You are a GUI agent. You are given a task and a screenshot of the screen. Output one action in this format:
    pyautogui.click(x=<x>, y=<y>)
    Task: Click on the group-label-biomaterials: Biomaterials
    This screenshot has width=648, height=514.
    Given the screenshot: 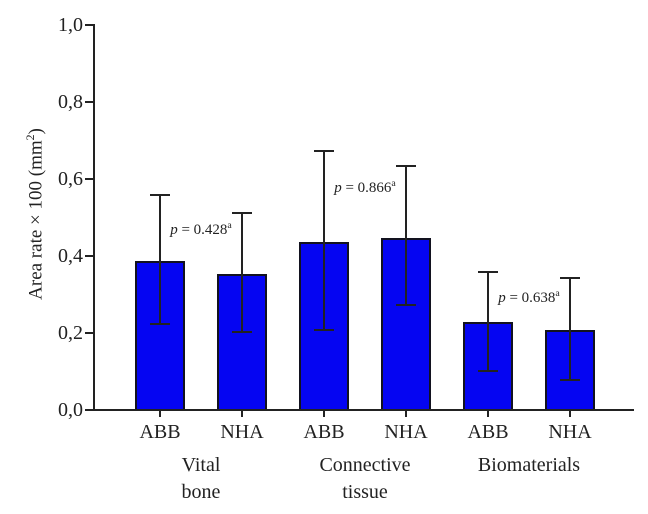 What is the action you would take?
    pyautogui.click(x=529, y=465)
    